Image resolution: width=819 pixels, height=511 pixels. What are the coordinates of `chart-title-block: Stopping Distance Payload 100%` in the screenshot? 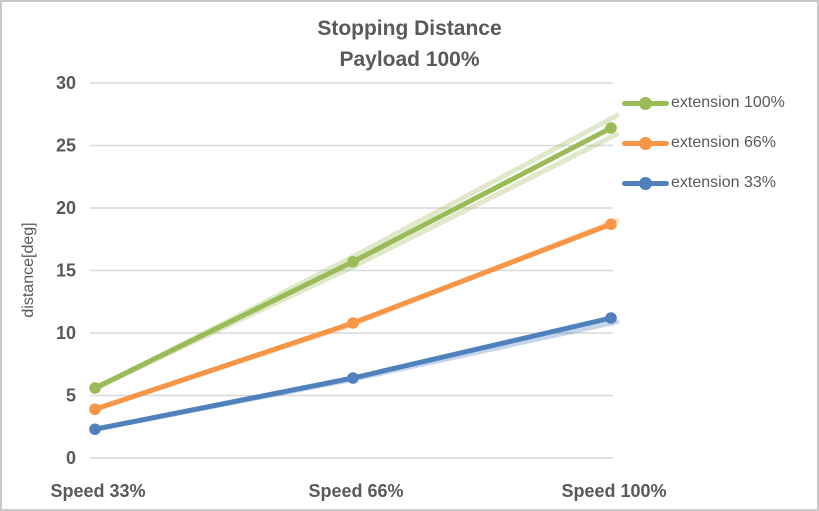 It's located at (409, 44).